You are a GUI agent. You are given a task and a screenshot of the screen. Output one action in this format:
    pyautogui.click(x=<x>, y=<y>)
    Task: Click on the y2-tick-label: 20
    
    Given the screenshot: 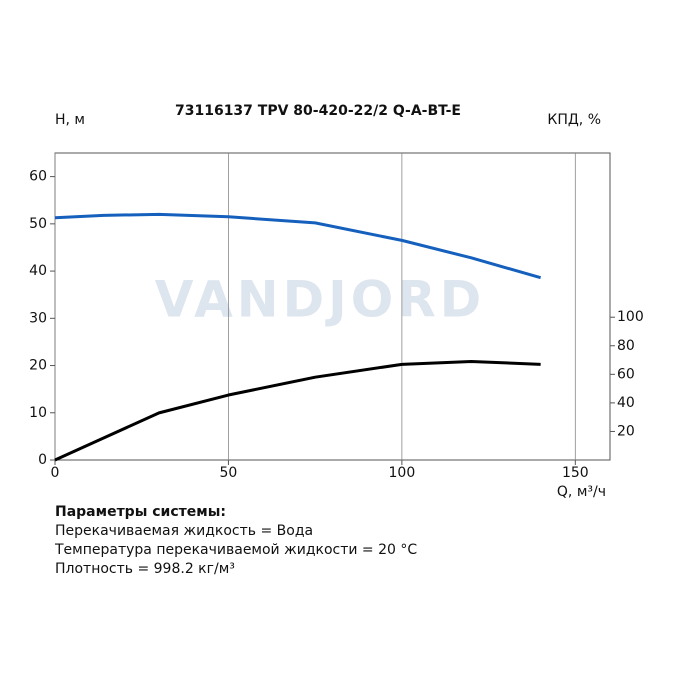 What is the action you would take?
    pyautogui.click(x=626, y=431)
    